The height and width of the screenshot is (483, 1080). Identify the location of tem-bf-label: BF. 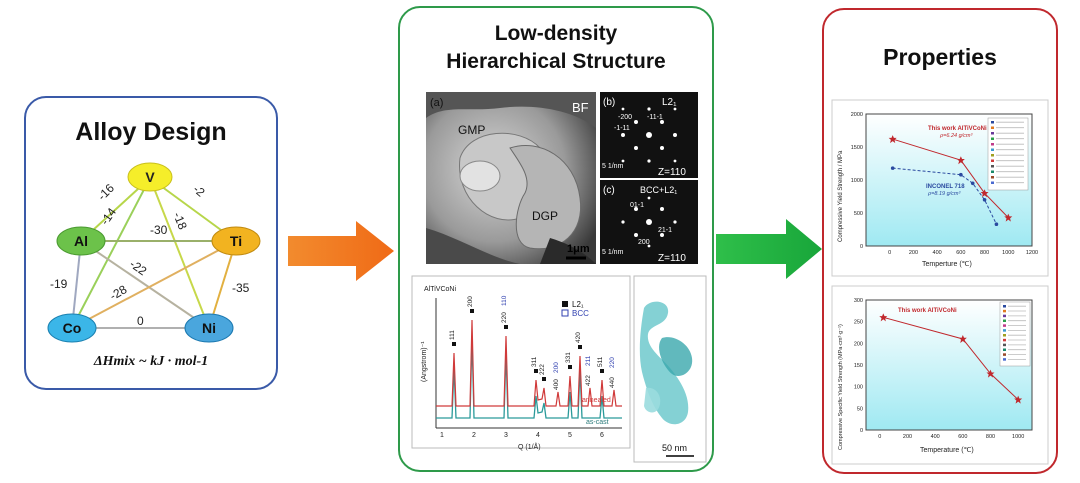
(580, 107).